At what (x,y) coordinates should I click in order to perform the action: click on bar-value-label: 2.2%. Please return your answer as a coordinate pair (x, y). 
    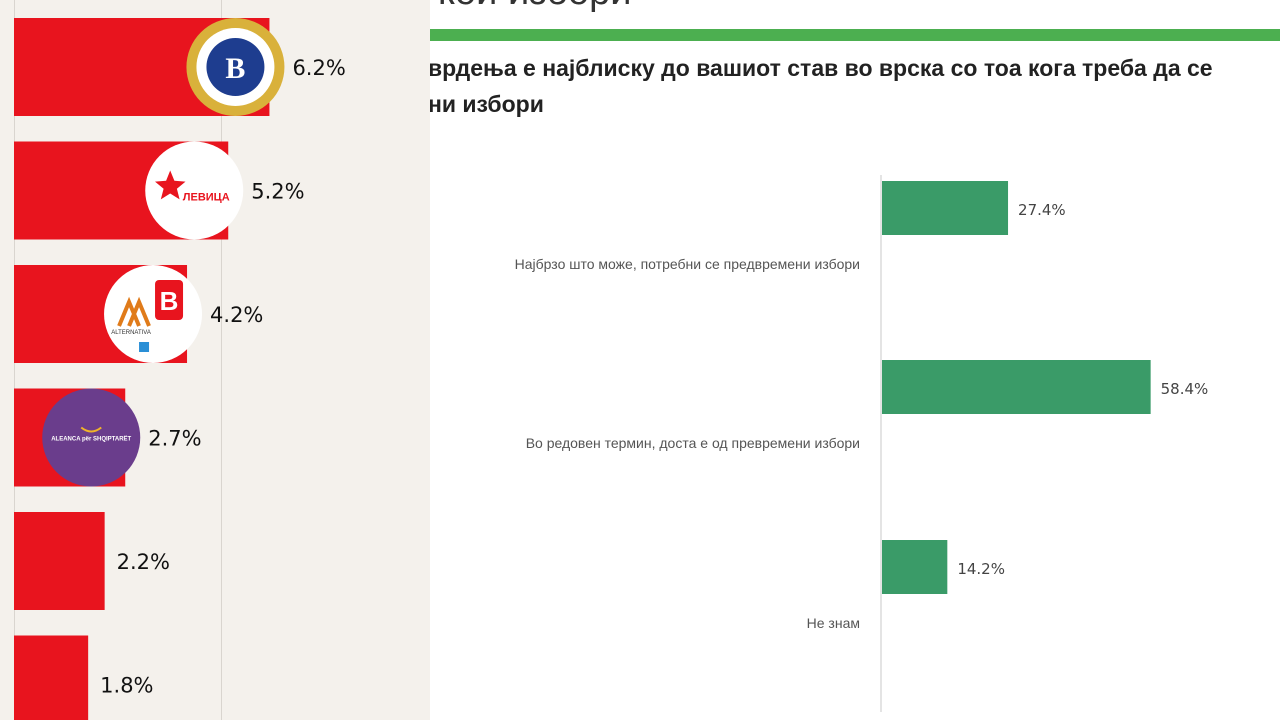
    Looking at the image, I should click on (143, 562).